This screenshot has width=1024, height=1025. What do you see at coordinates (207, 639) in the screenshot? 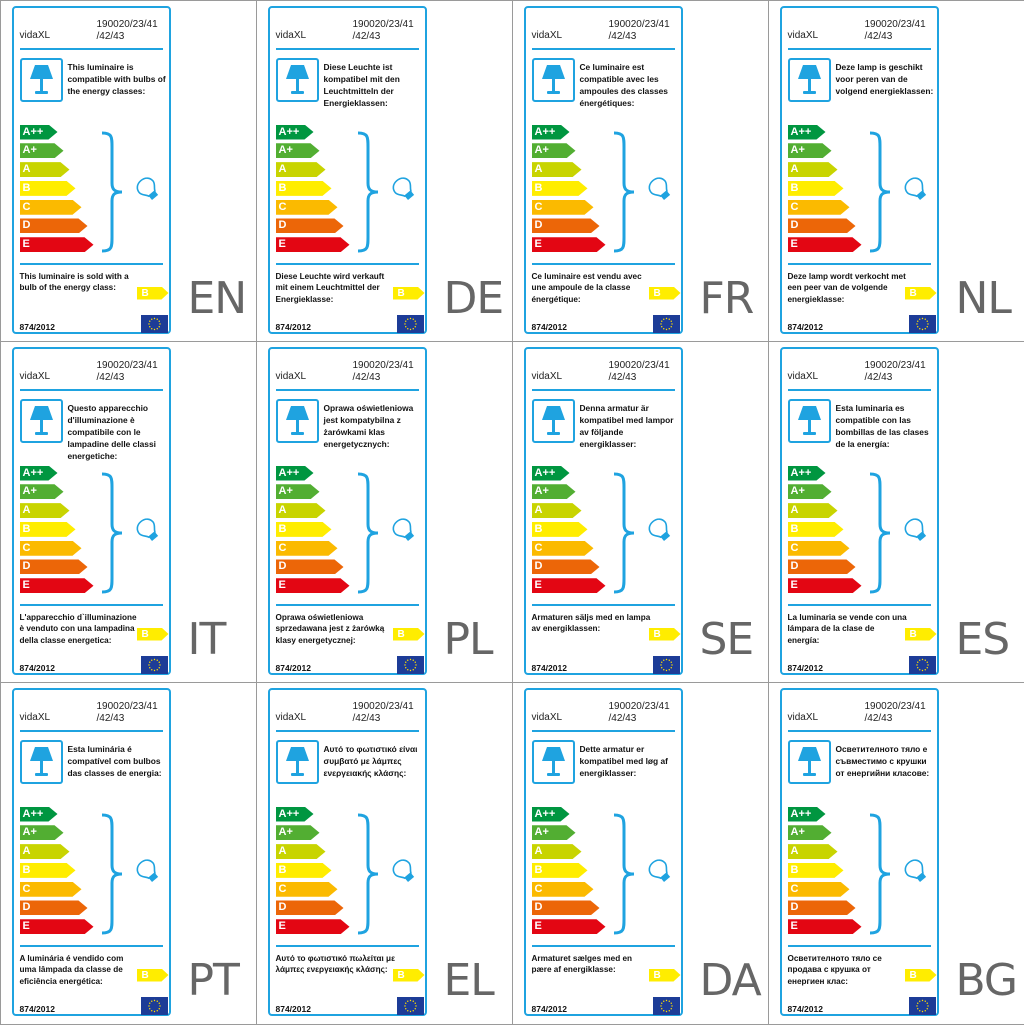
I see `language-code: IT` at bounding box center [207, 639].